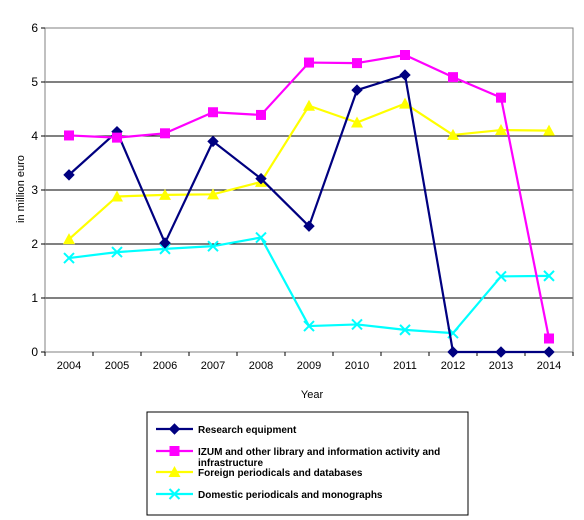 The height and width of the screenshot is (520, 584). Describe the element at coordinates (213, 366) in the screenshot. I see `x-tick-label: 2007` at that location.